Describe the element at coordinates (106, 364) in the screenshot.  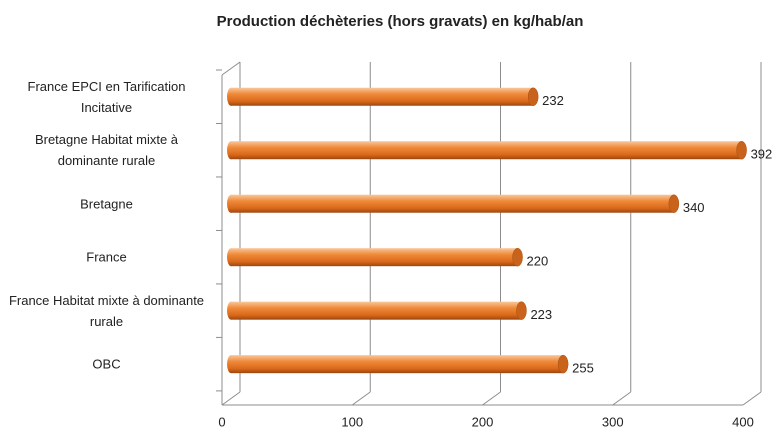
I see `y-tick-label: OBC` at that location.